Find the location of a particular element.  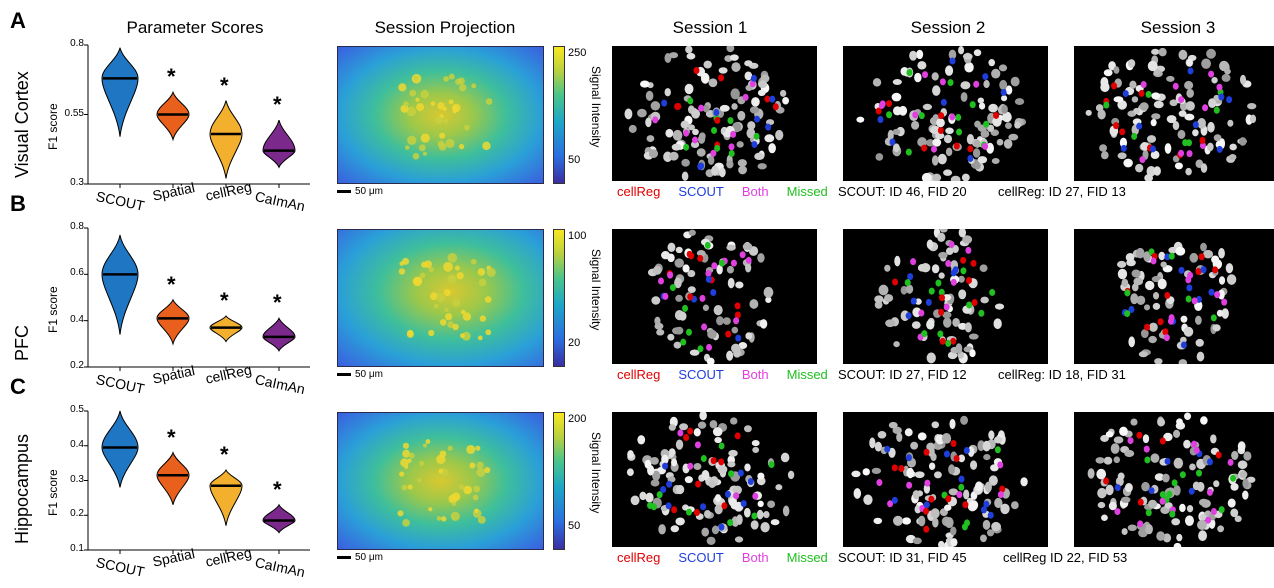

y-tick-label: 0.8 is located at coordinates (77, 43).